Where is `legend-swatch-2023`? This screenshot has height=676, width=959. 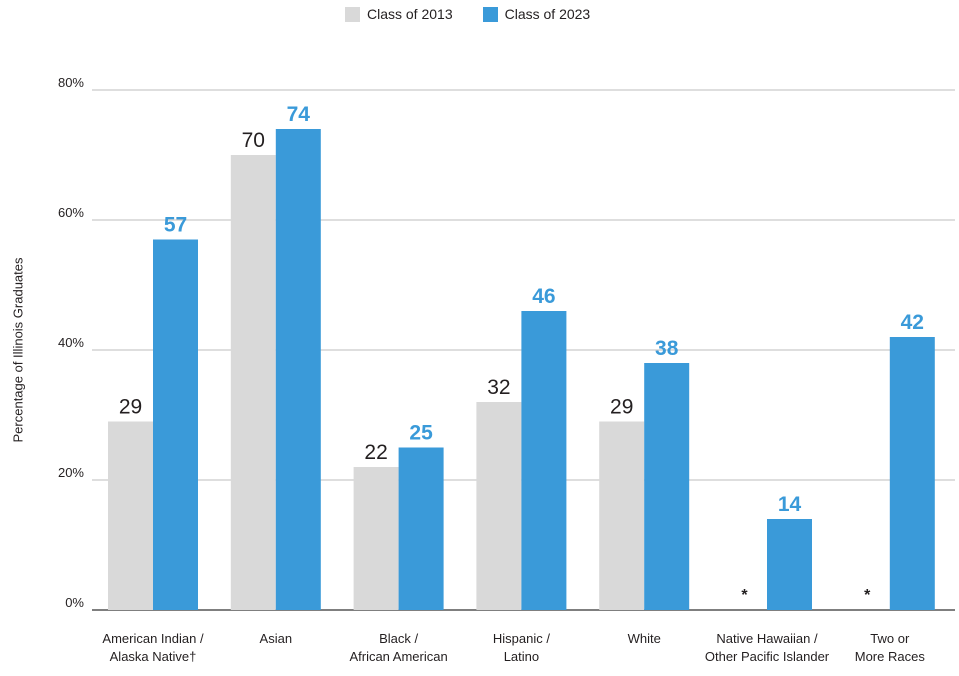 legend-swatch-2023 is located at coordinates (490, 14).